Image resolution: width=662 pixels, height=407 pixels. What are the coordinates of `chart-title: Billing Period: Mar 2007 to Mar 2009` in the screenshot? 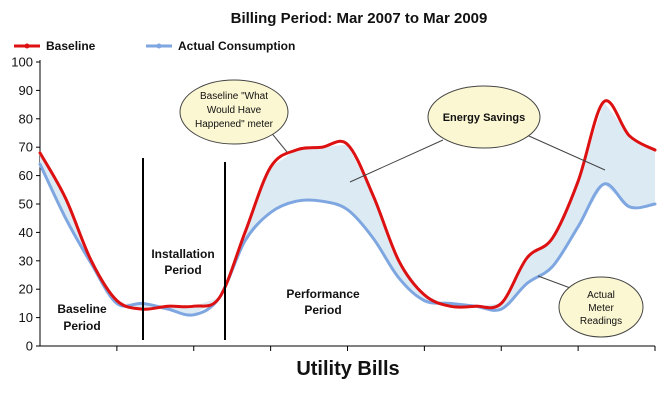 It's located at (359, 18).